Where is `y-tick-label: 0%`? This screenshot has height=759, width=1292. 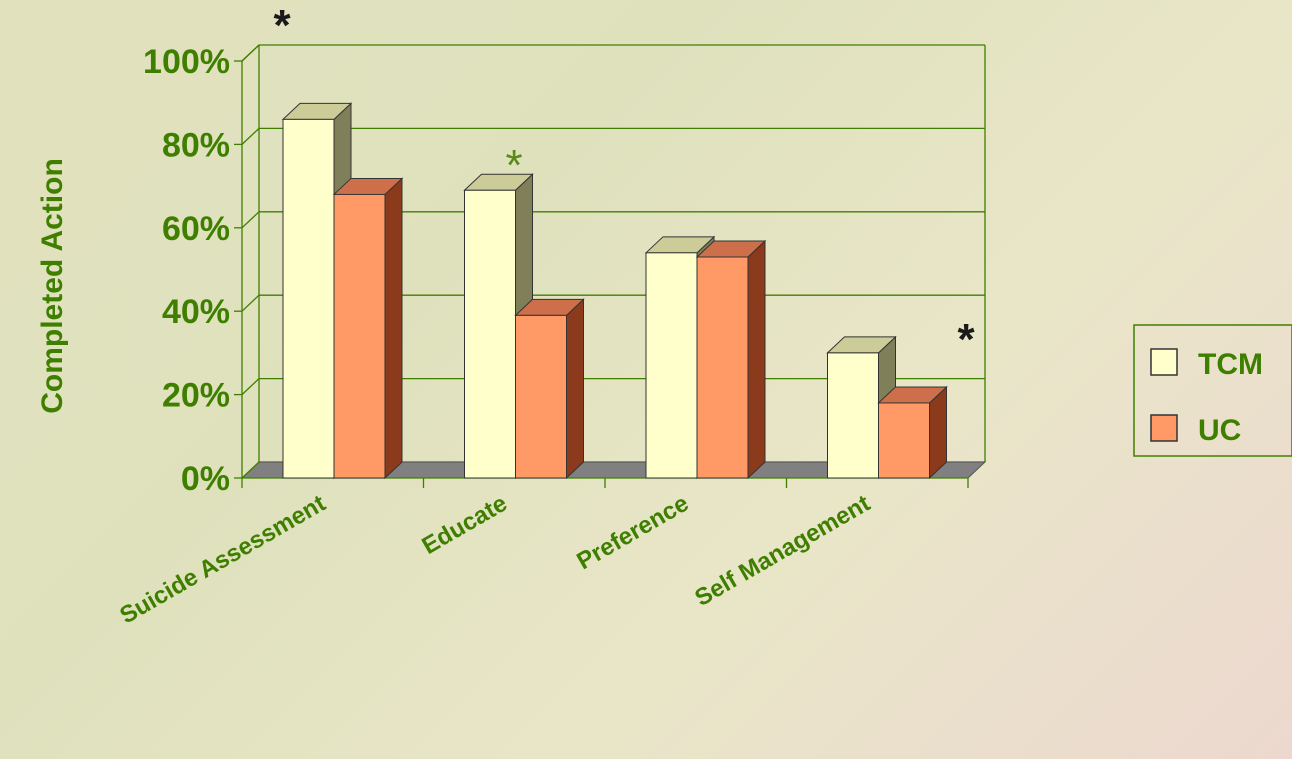 y-tick-label: 0% is located at coordinates (205, 479).